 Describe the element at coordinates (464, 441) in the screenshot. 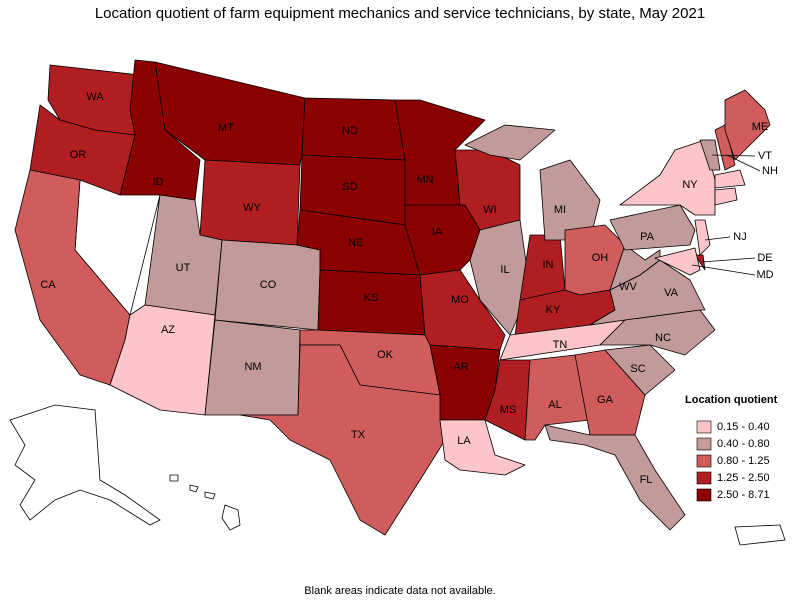

I see `state-label: LA` at that location.